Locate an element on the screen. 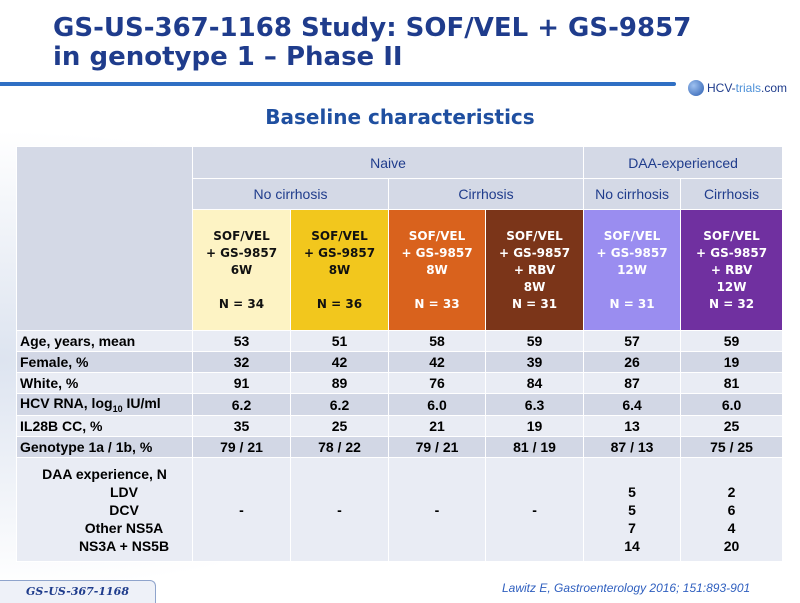 This screenshot has height=603, width=800. group-header-naive: Naive is located at coordinates (388, 162).